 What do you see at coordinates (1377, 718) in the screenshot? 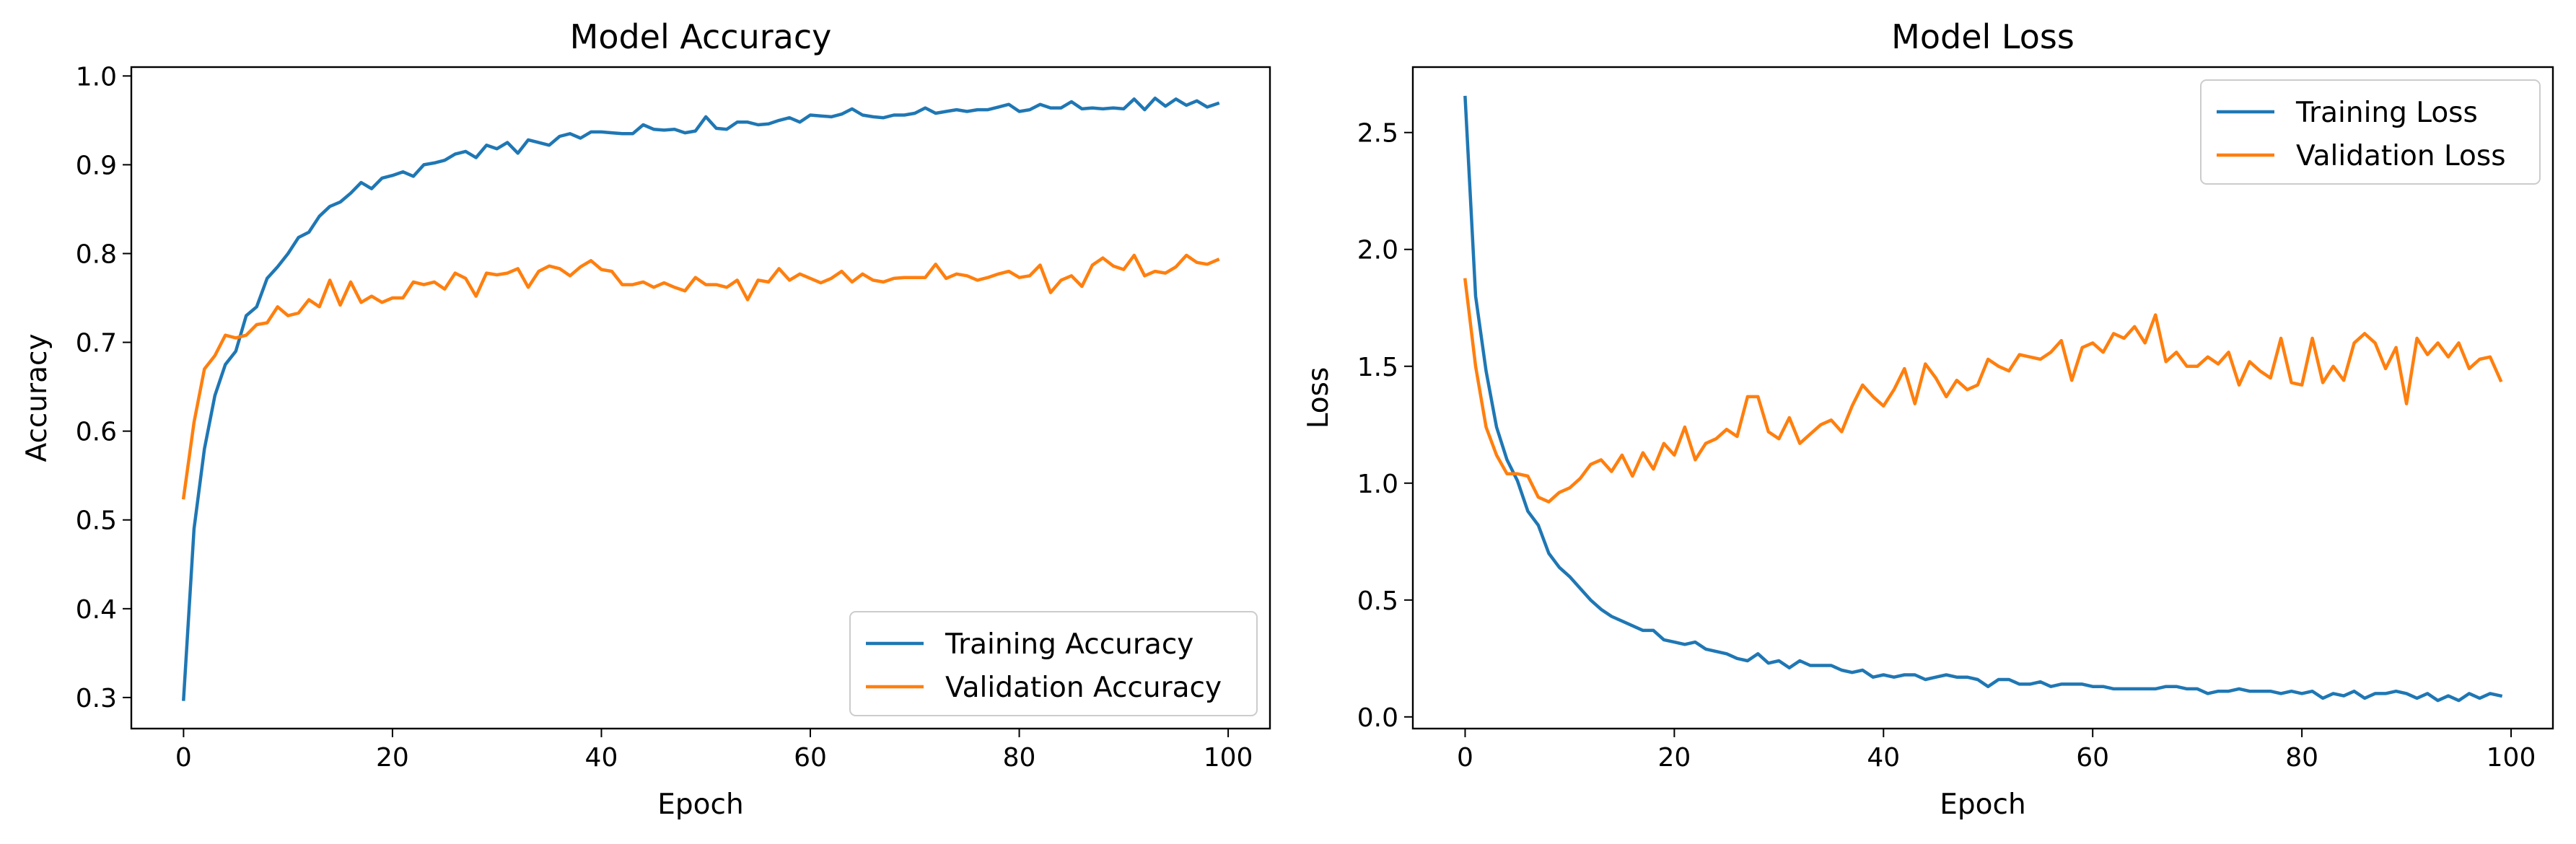
I see `y-tick-label: 0.0` at bounding box center [1377, 718].